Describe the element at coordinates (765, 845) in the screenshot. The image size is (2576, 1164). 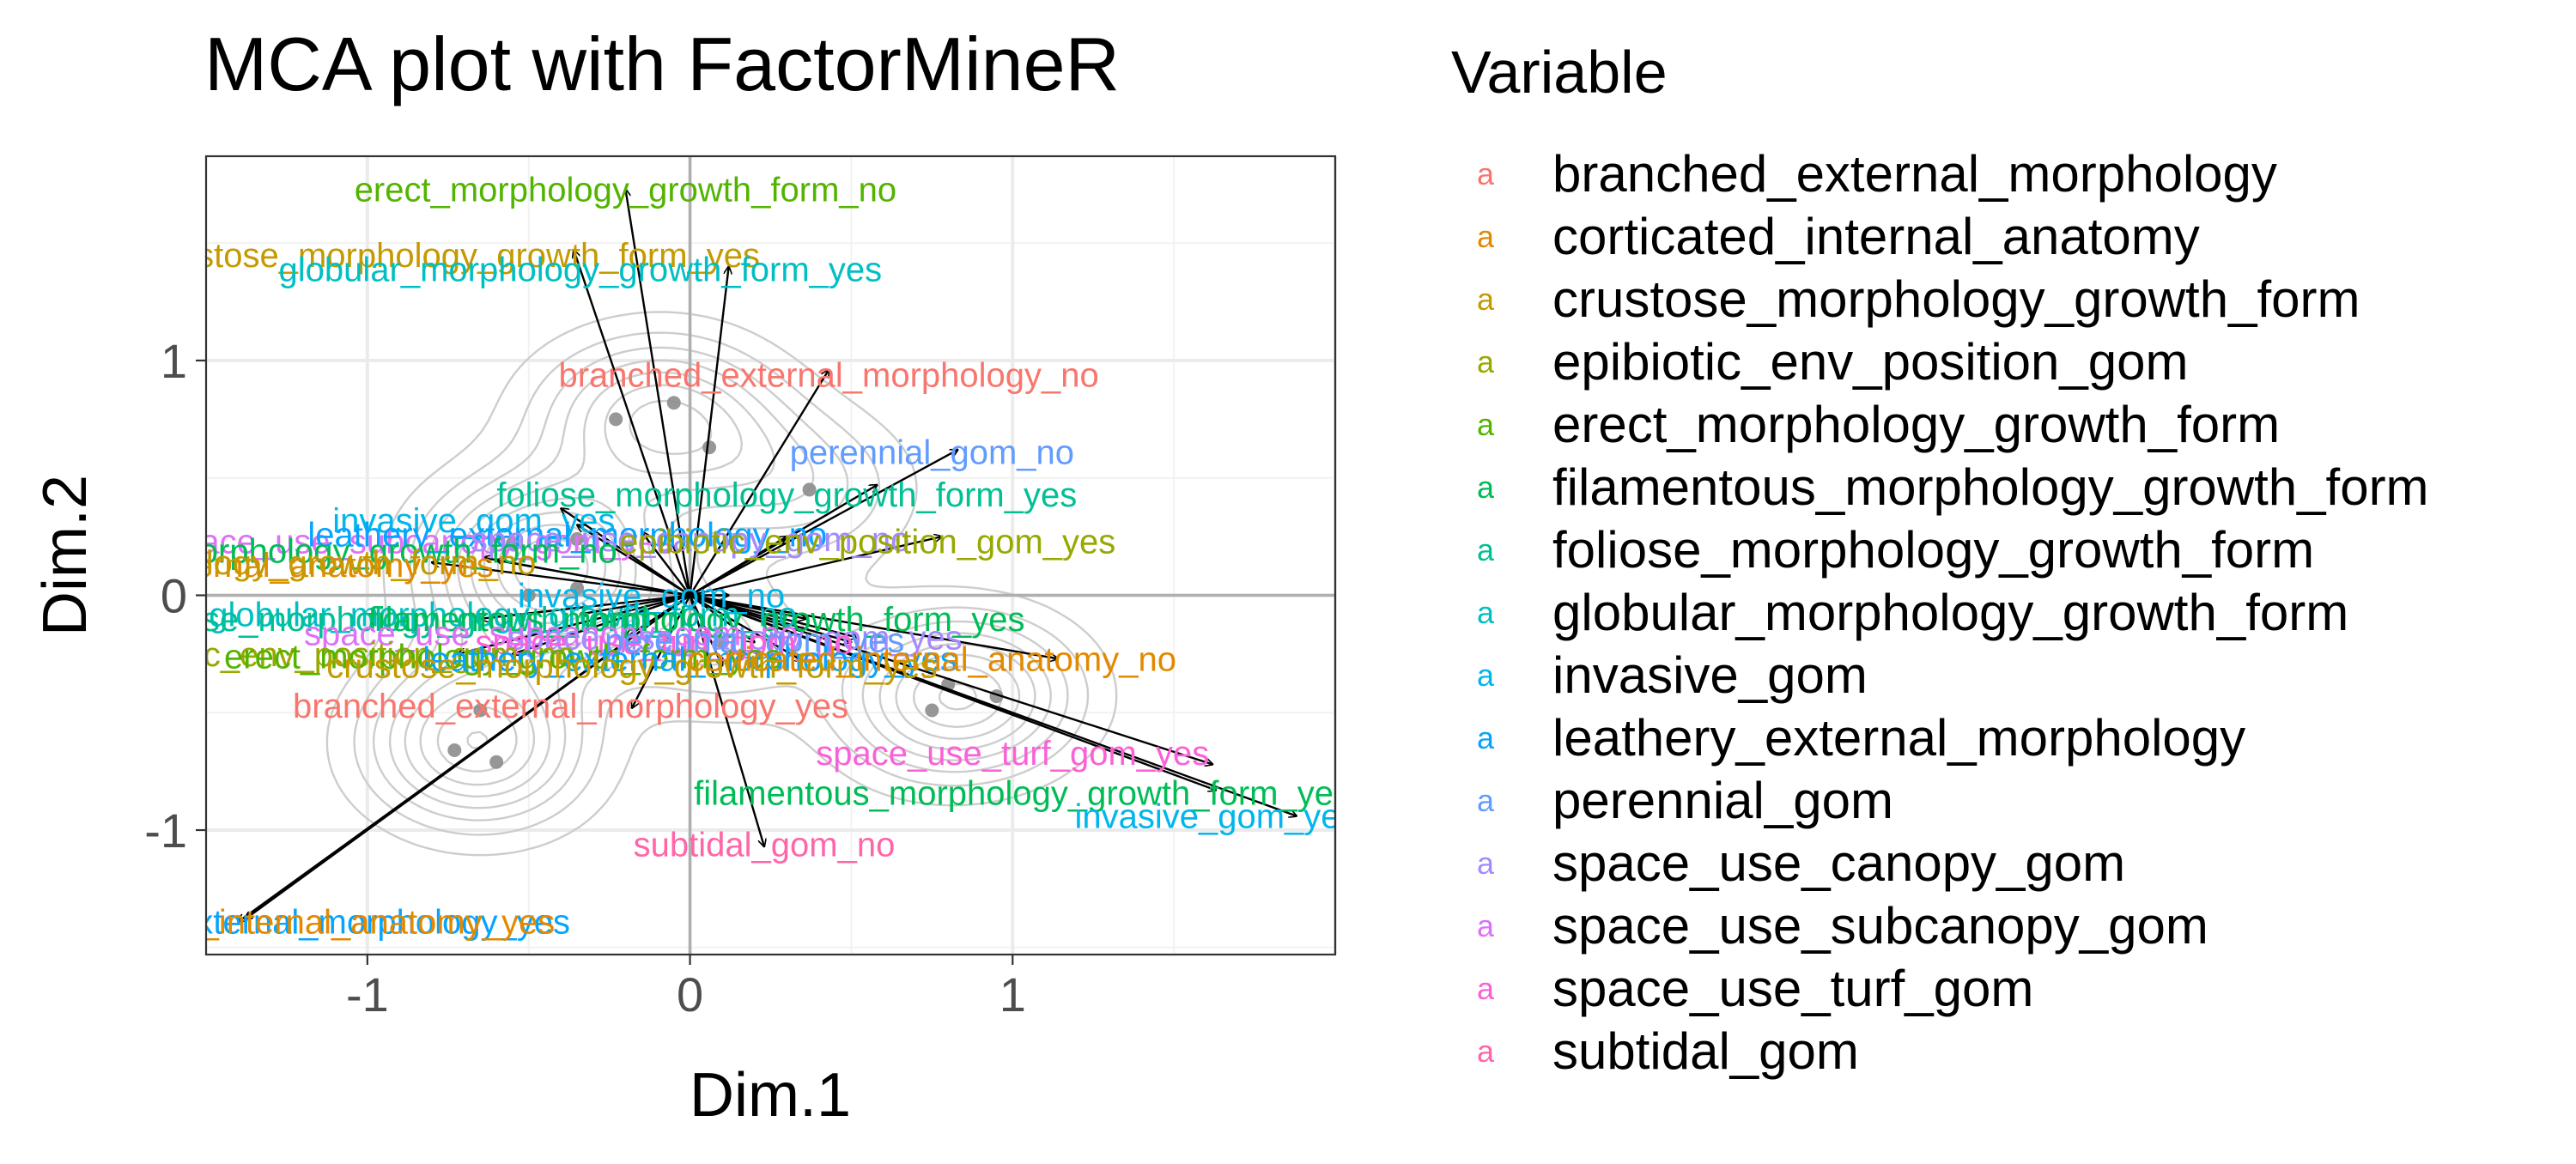
I see `variable-label: subtidal_gom_no` at that location.